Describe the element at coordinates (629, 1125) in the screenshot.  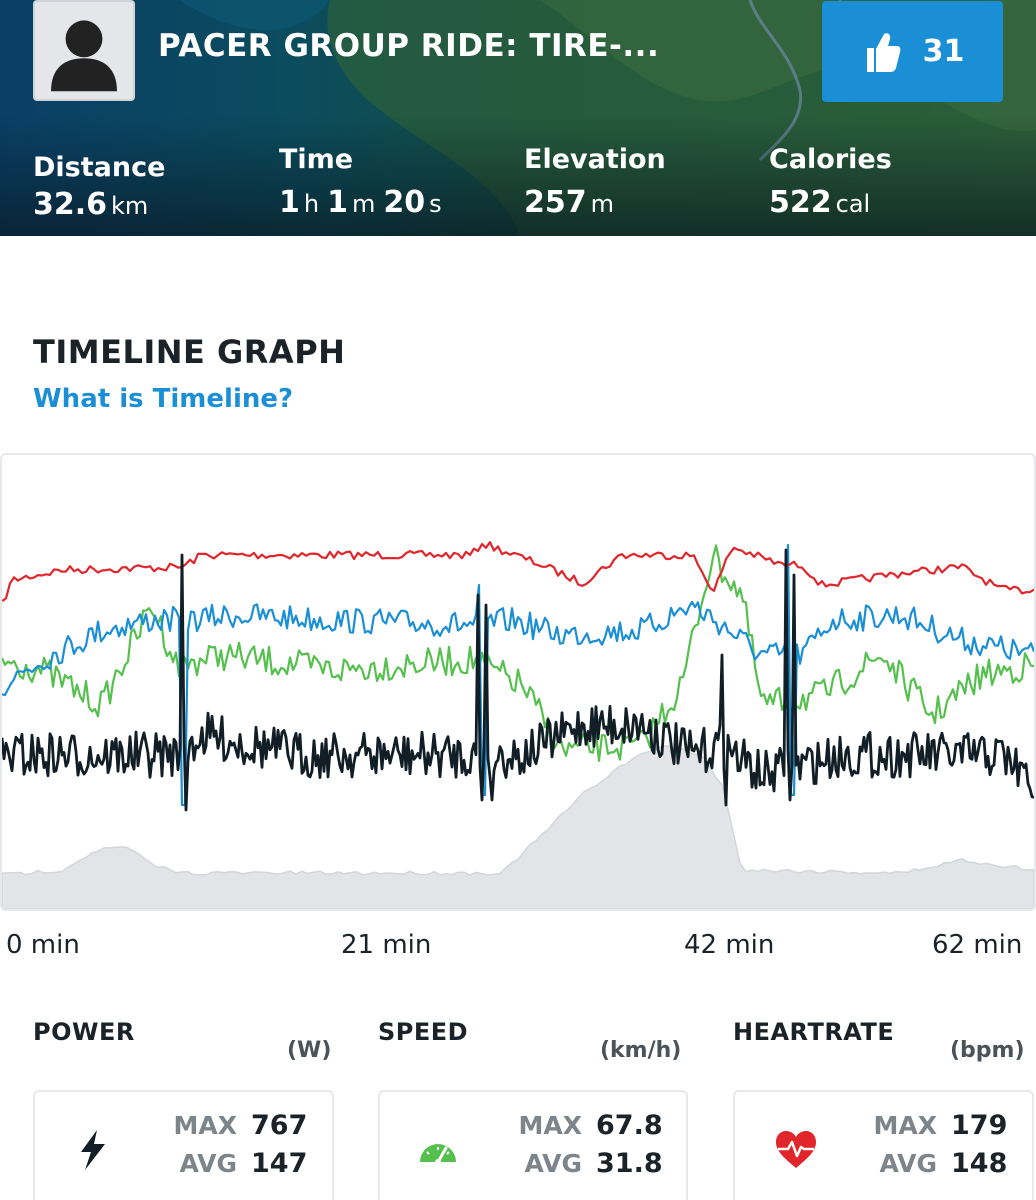
I see `speed-max-value: 67.8` at that location.